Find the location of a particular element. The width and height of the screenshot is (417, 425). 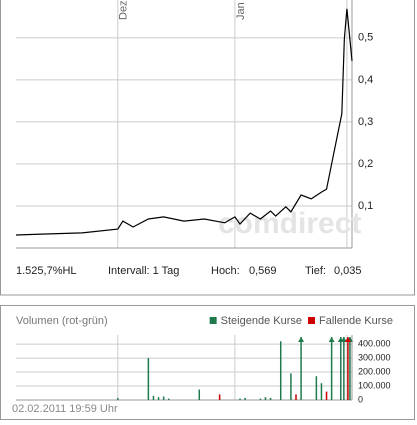

legend-label: Fallende Kurse is located at coordinates (356, 321).